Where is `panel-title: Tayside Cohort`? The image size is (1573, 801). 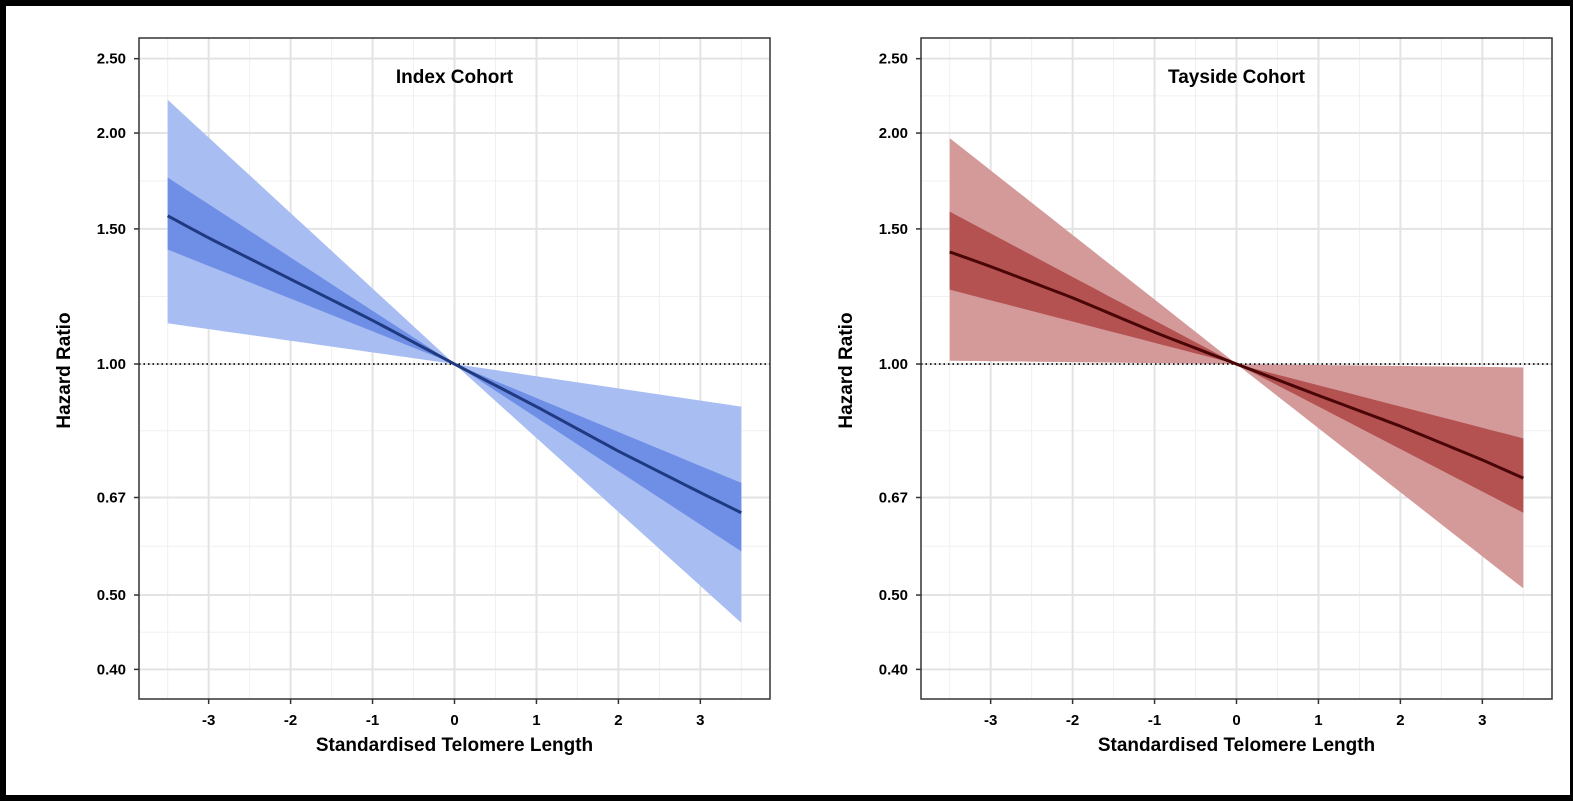
panel-title: Tayside Cohort is located at coordinates (1237, 77).